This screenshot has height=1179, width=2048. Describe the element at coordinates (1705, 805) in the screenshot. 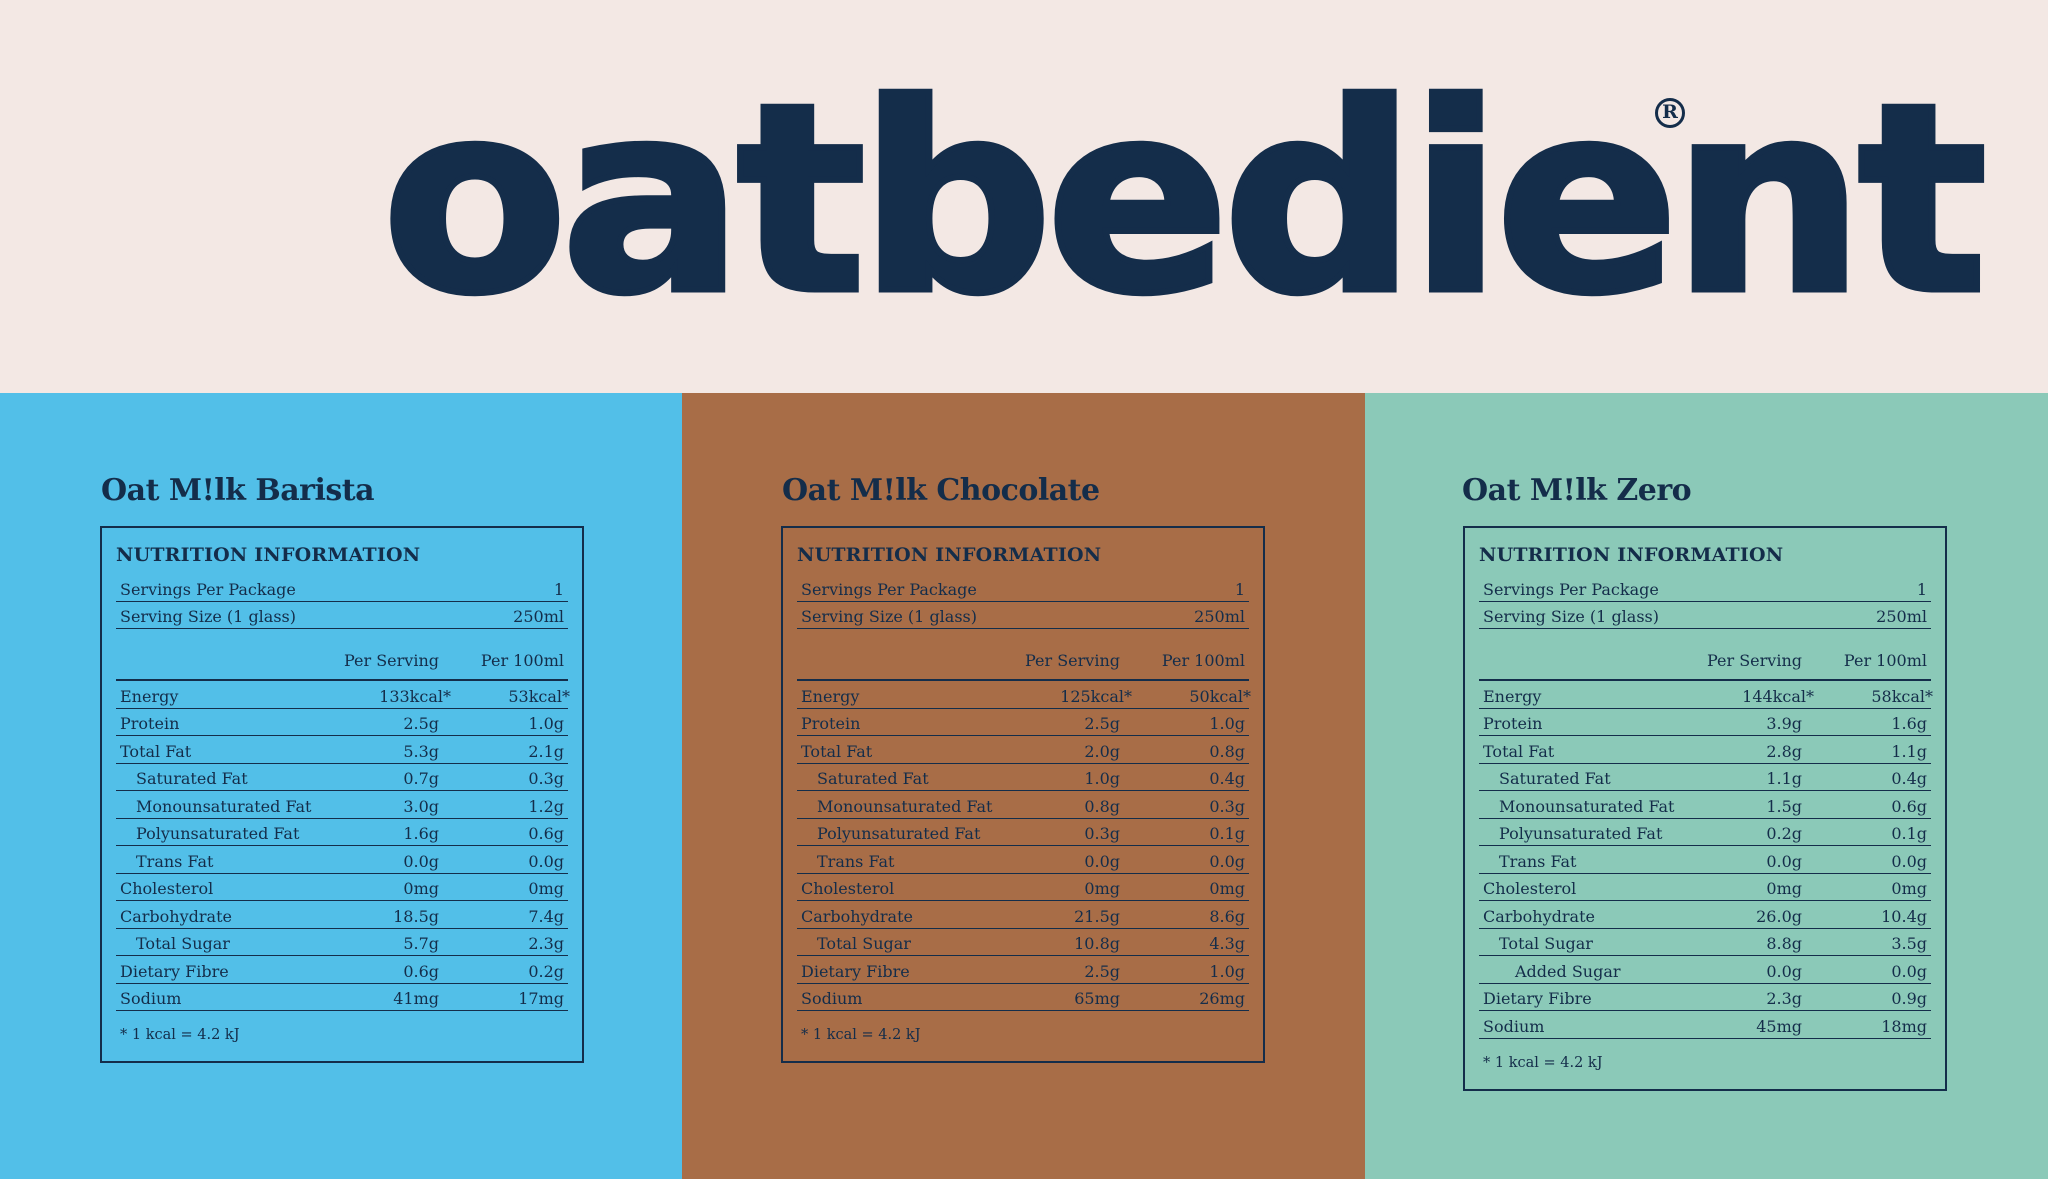

I see `nutrient-row-monounsaturated-fat: Monounsaturated Fat 1.5g 0.6g` at that location.